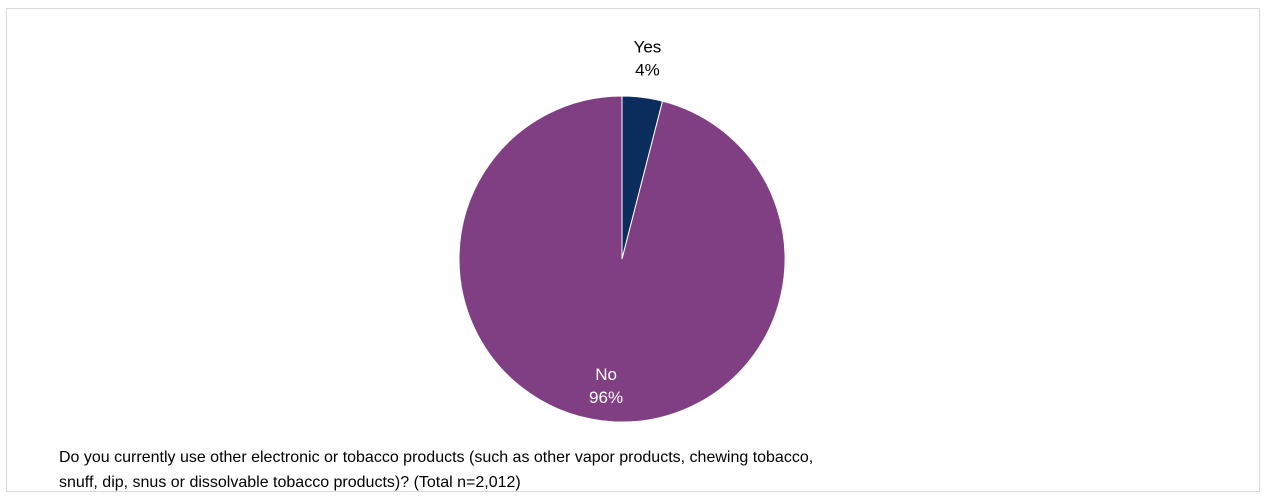 This screenshot has width=1266, height=500. Describe the element at coordinates (606, 386) in the screenshot. I see `slice-label-no: No 96%` at that location.